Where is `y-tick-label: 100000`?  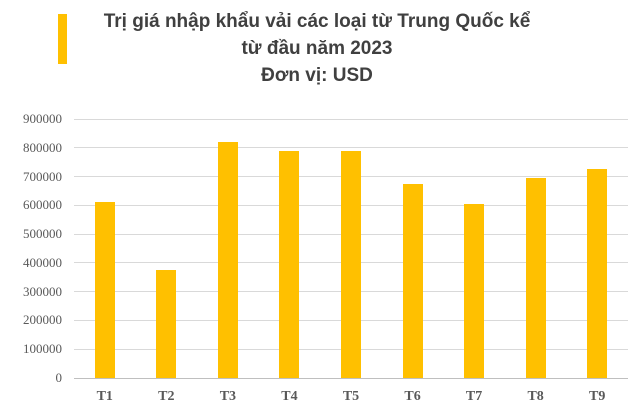
y-tick-label: 100000 is located at coordinates (42, 349).